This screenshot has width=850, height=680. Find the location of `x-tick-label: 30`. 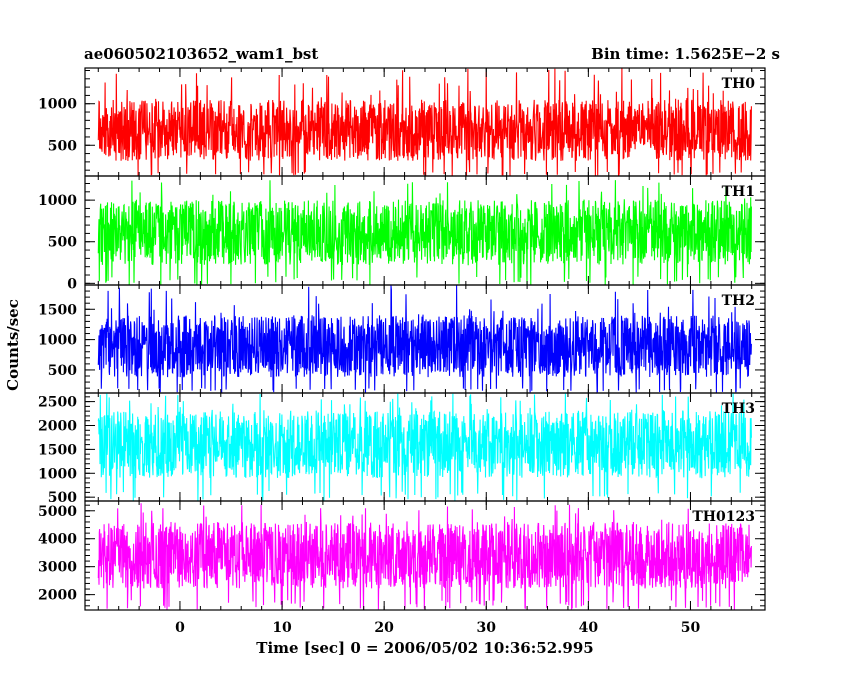

x-tick-label: 30 is located at coordinates (487, 628).